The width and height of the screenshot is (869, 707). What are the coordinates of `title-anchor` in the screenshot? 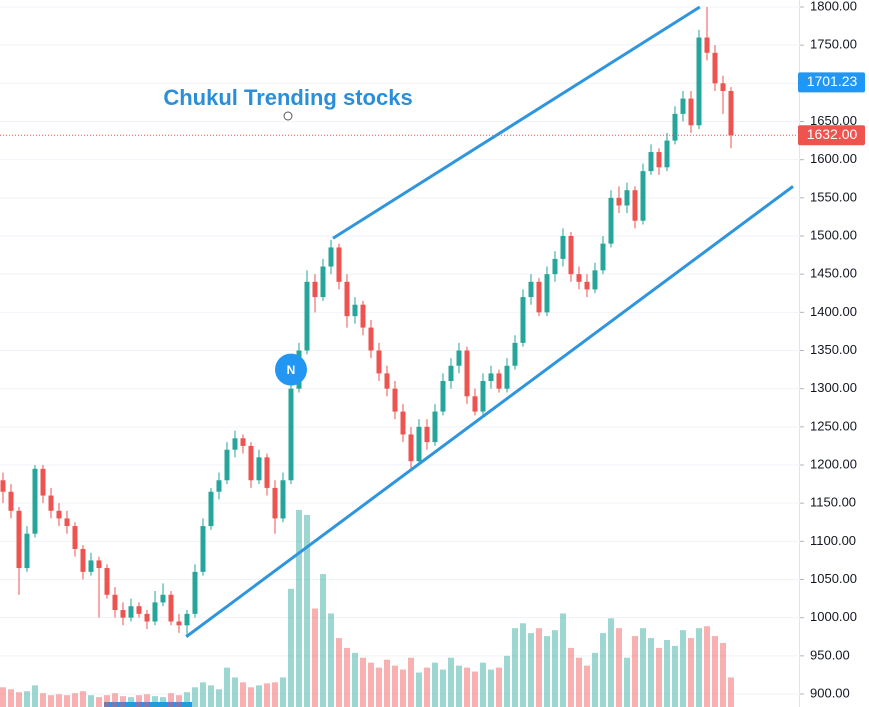 It's located at (288, 116).